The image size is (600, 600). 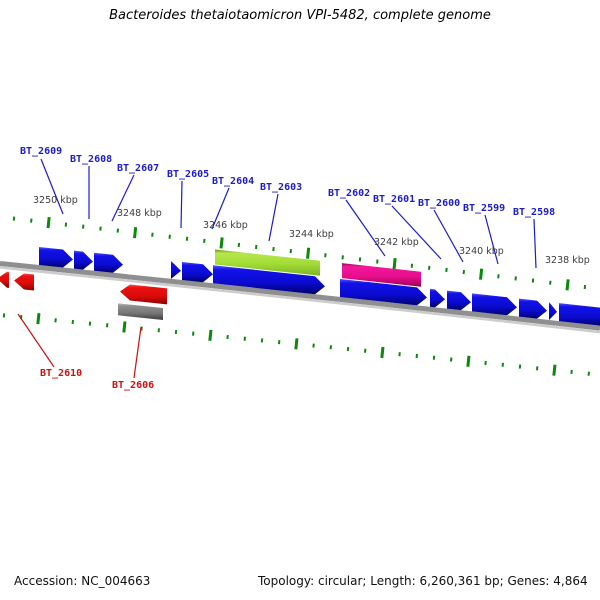 I want to click on ruler-label: 3248 kbp, so click(x=139, y=213).